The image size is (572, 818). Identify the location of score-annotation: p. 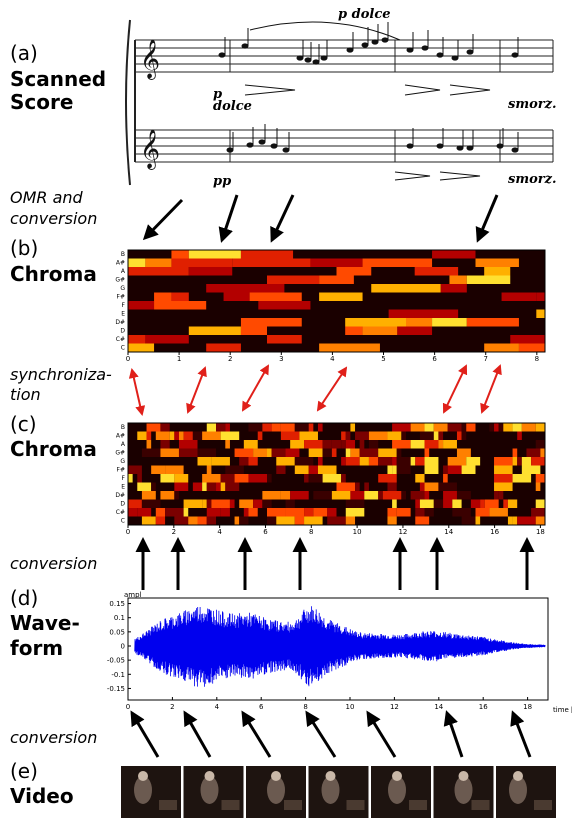
(217, 94).